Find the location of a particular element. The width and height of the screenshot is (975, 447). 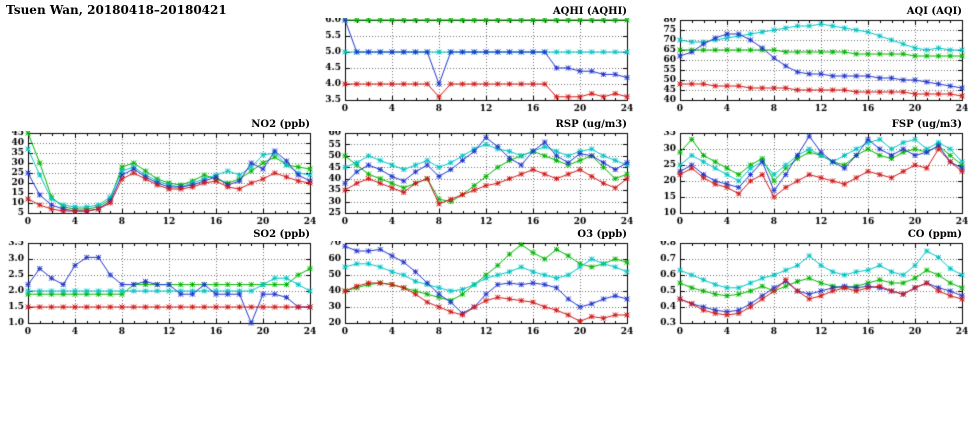

chart-aqi: AQI (AQI) is located at coordinates (810, 62).